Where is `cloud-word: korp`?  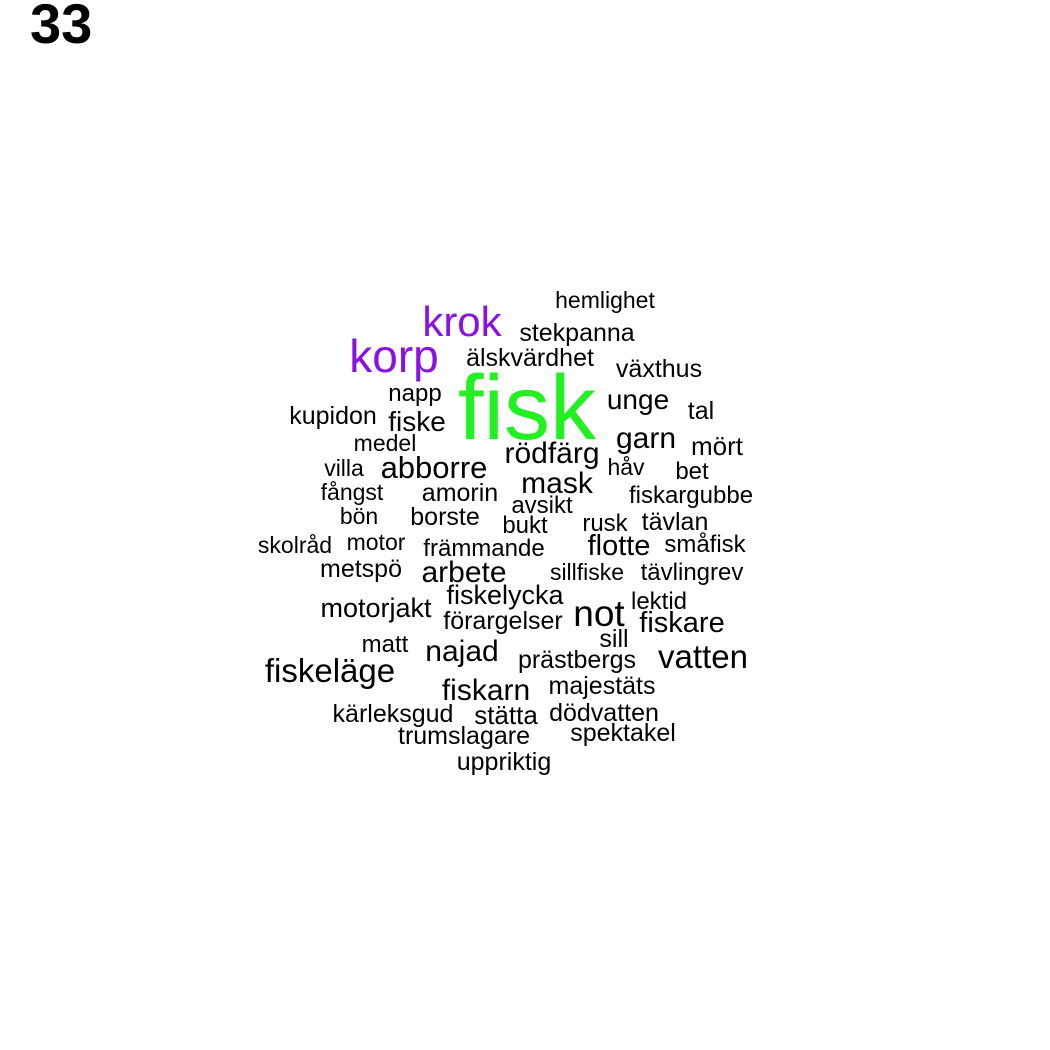
cloud-word: korp is located at coordinates (394, 356).